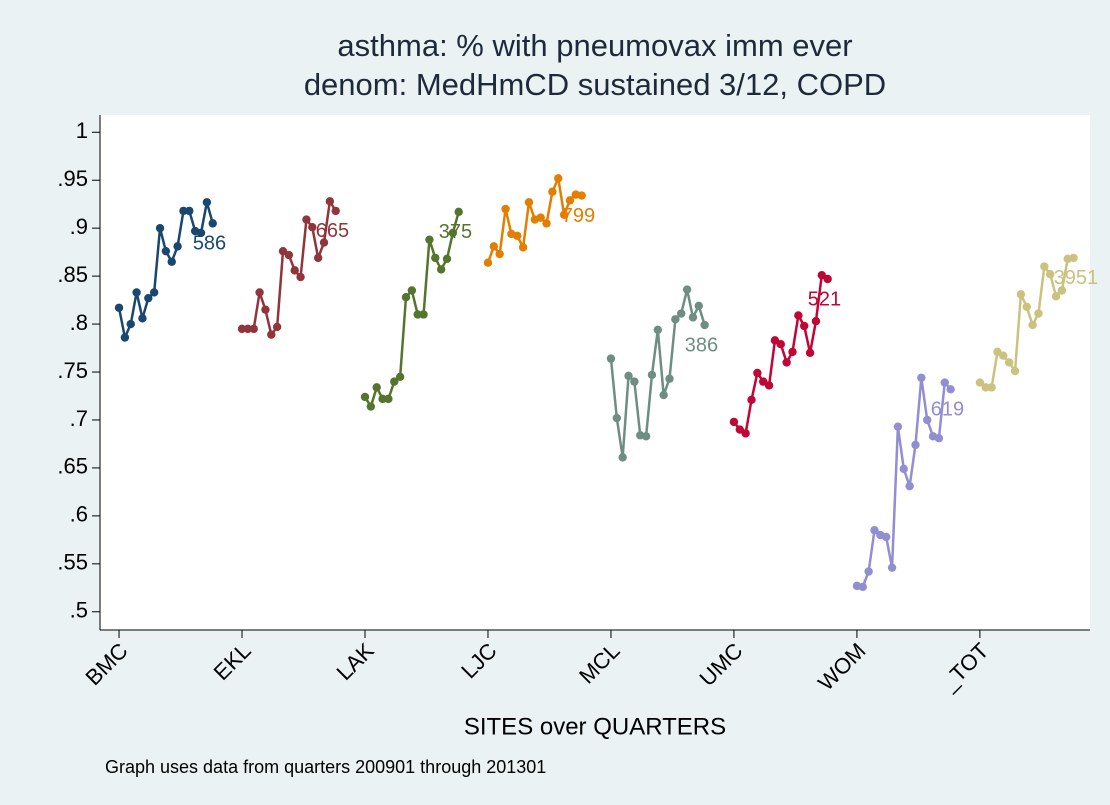 This screenshot has height=805, width=1110. What do you see at coordinates (72, 466) in the screenshot?
I see `y-tick-label: .65` at bounding box center [72, 466].